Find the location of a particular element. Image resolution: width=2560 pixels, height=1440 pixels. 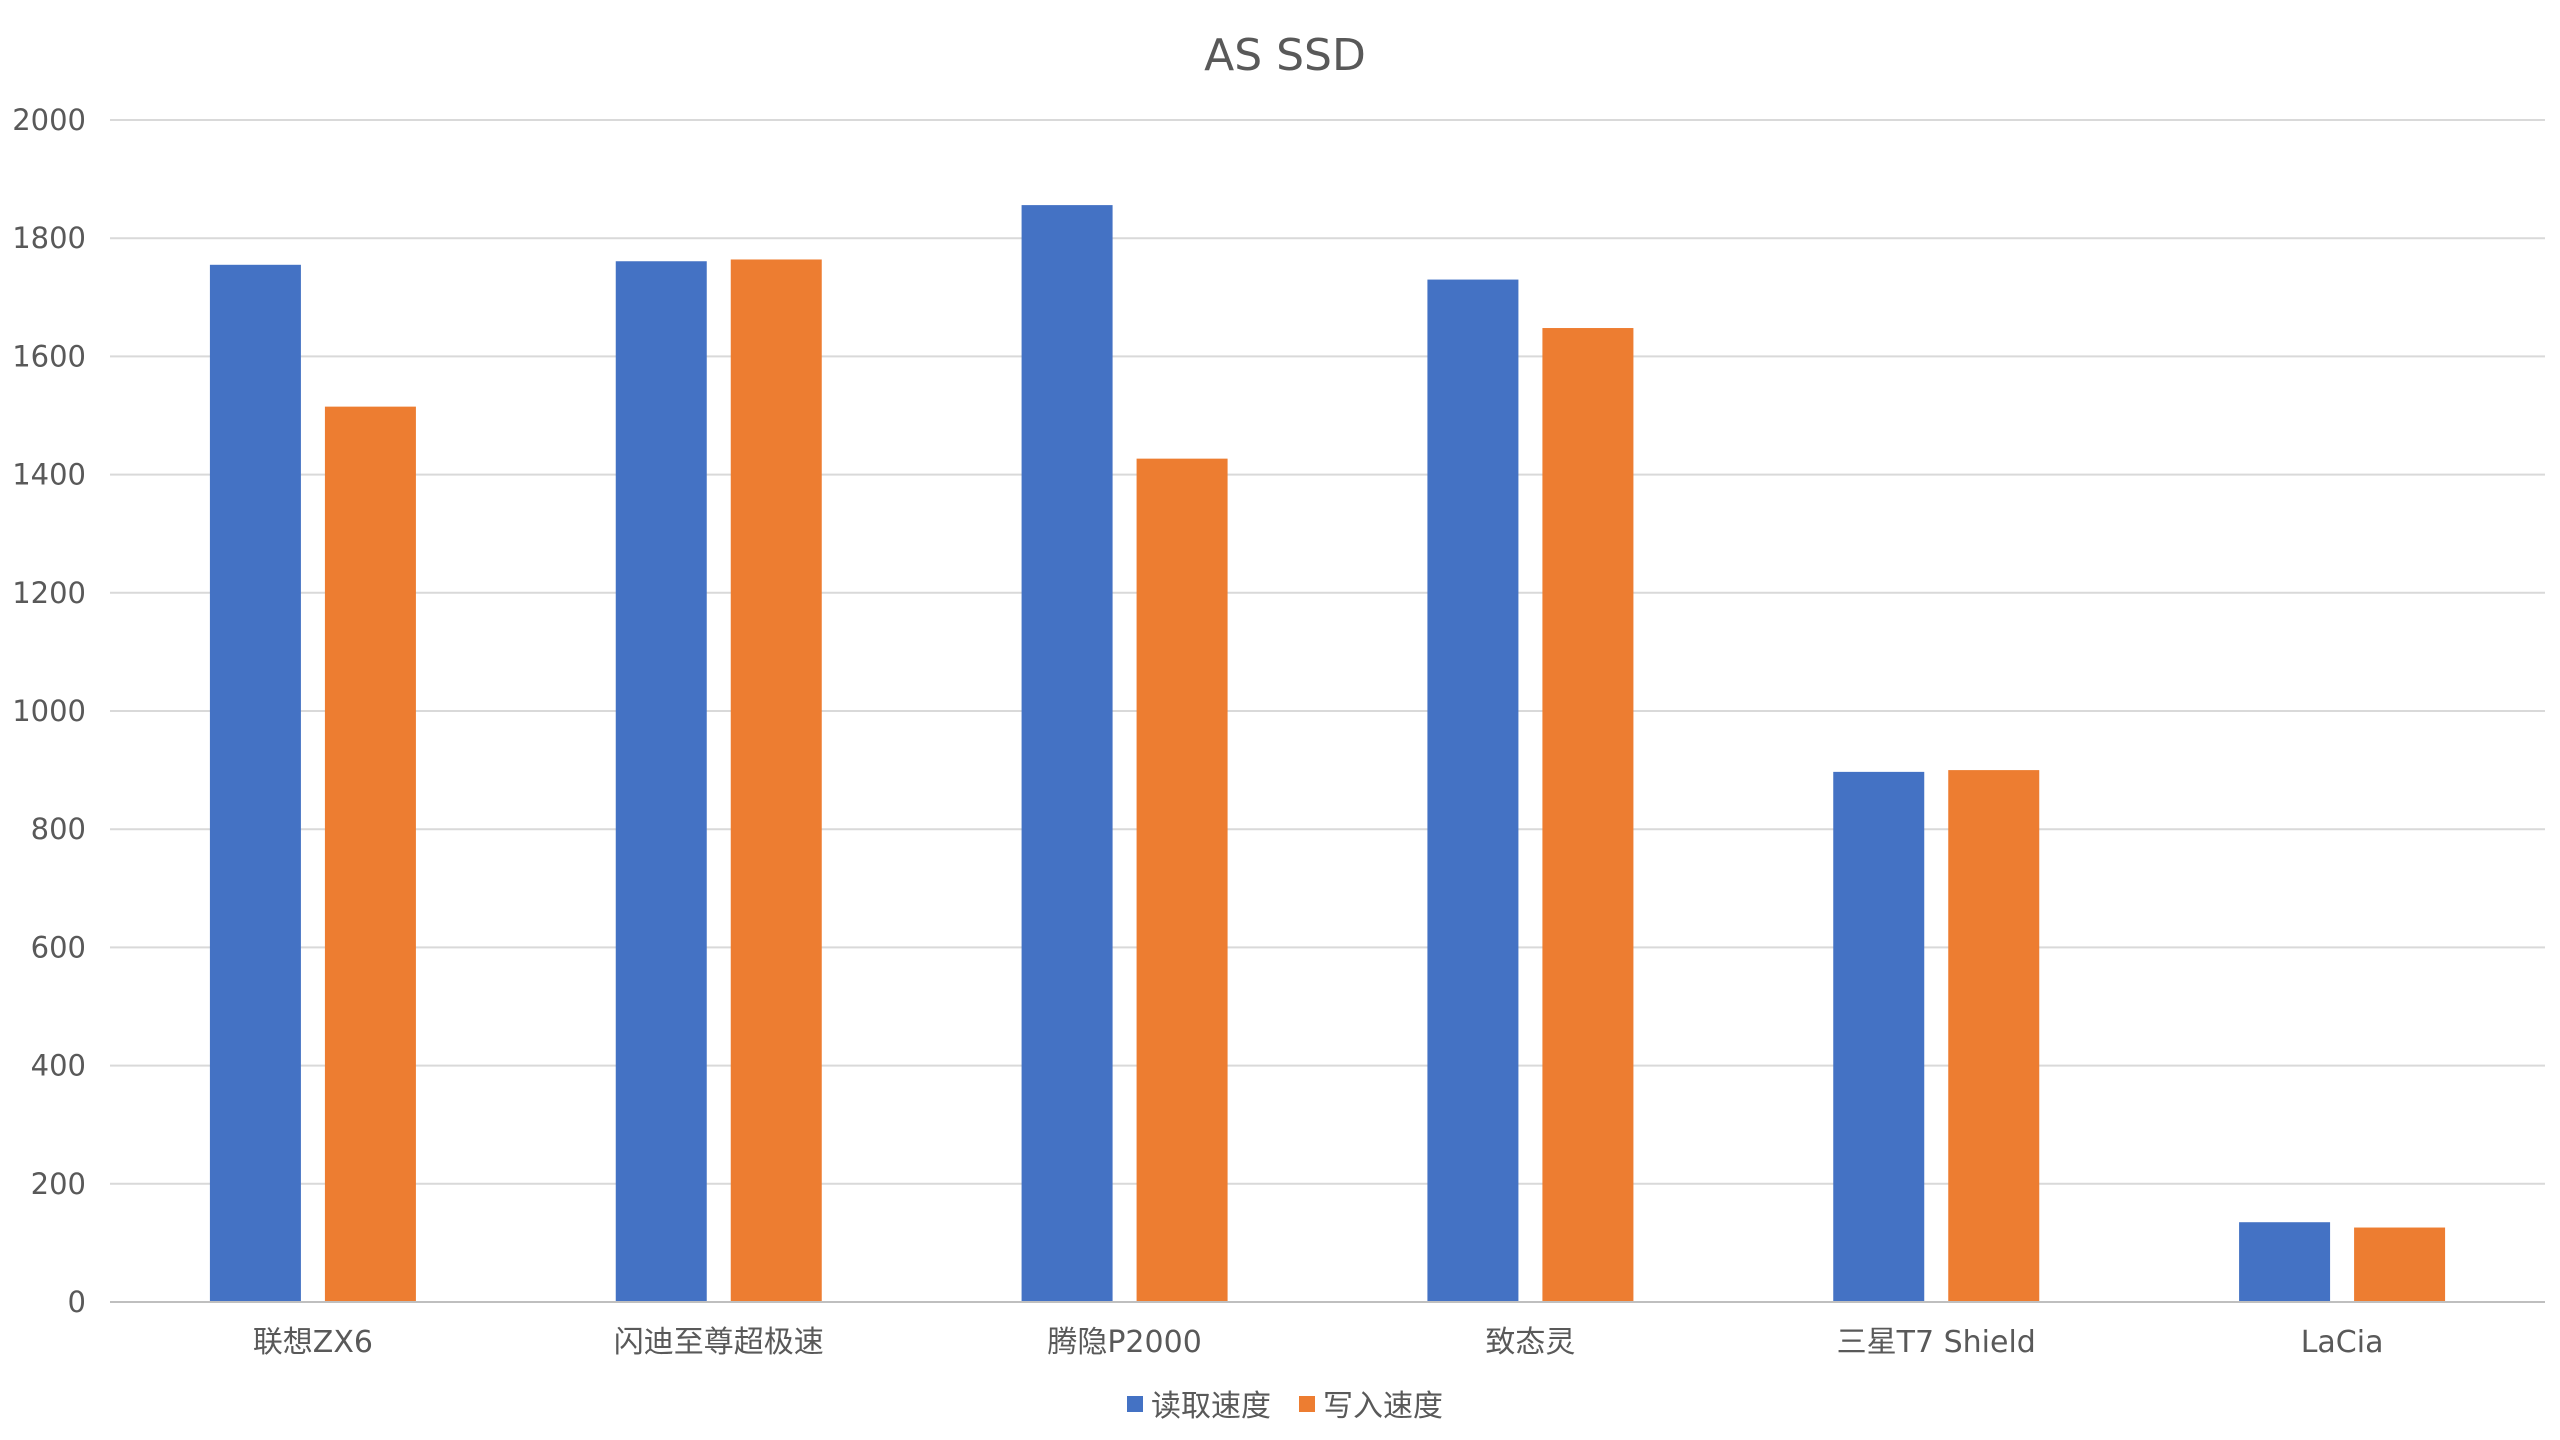

legend-label-1: 写入速度 is located at coordinates (1383, 1406).